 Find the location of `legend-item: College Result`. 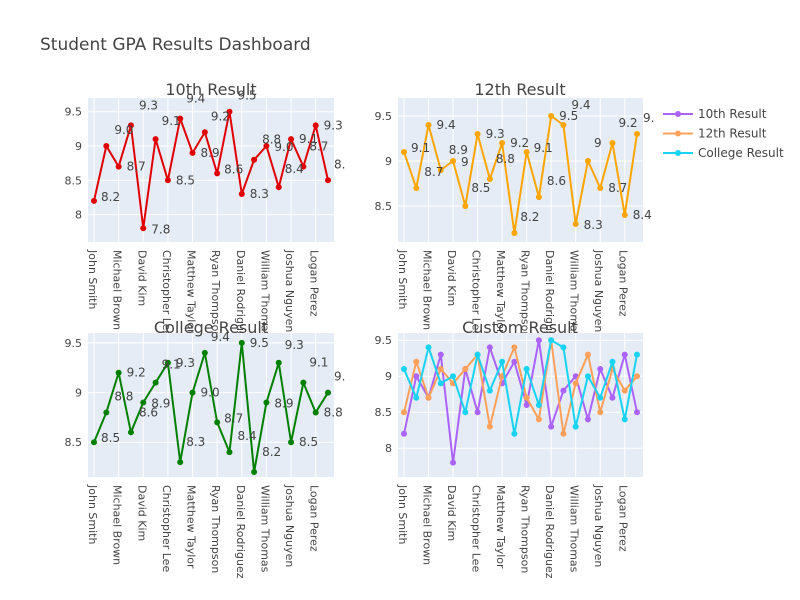

legend-item: College Result is located at coordinates (723, 153).